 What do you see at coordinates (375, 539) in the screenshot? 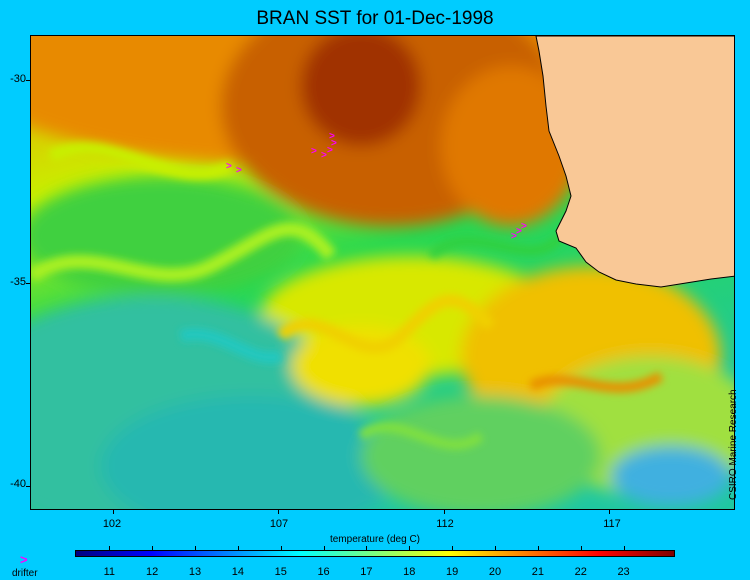
I see `colorbar-title: temperature (deg C)` at bounding box center [375, 539].